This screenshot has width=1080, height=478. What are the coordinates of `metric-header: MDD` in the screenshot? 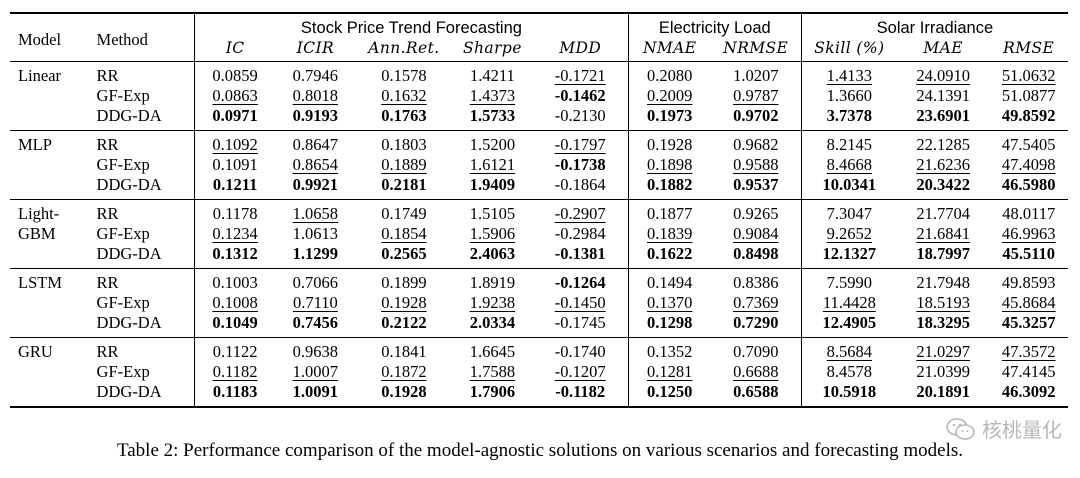 It's located at (580, 48).